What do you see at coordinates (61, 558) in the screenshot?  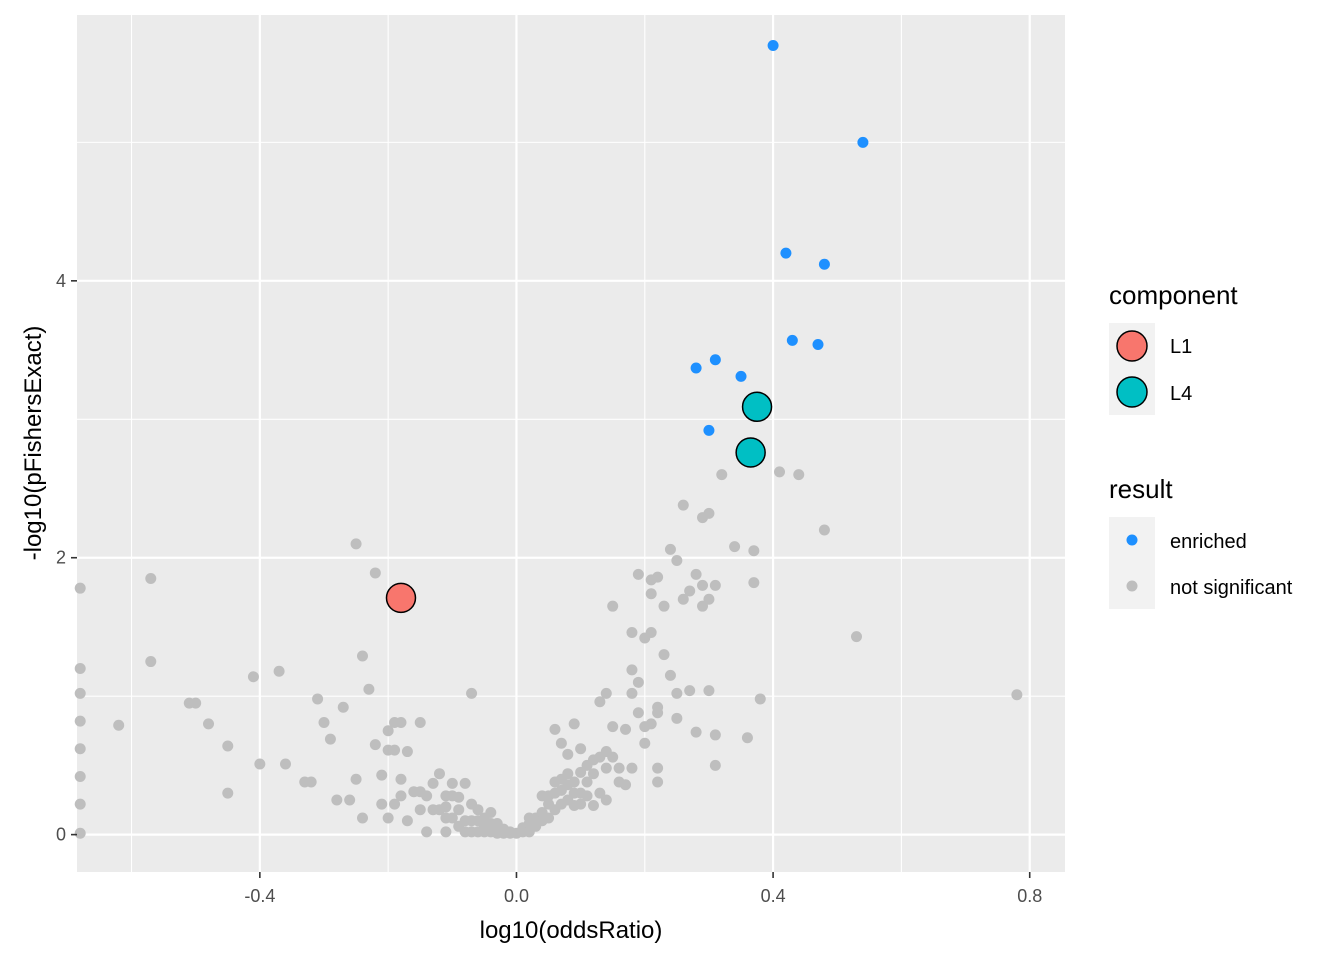 I see `y-tick-label: 2` at bounding box center [61, 558].